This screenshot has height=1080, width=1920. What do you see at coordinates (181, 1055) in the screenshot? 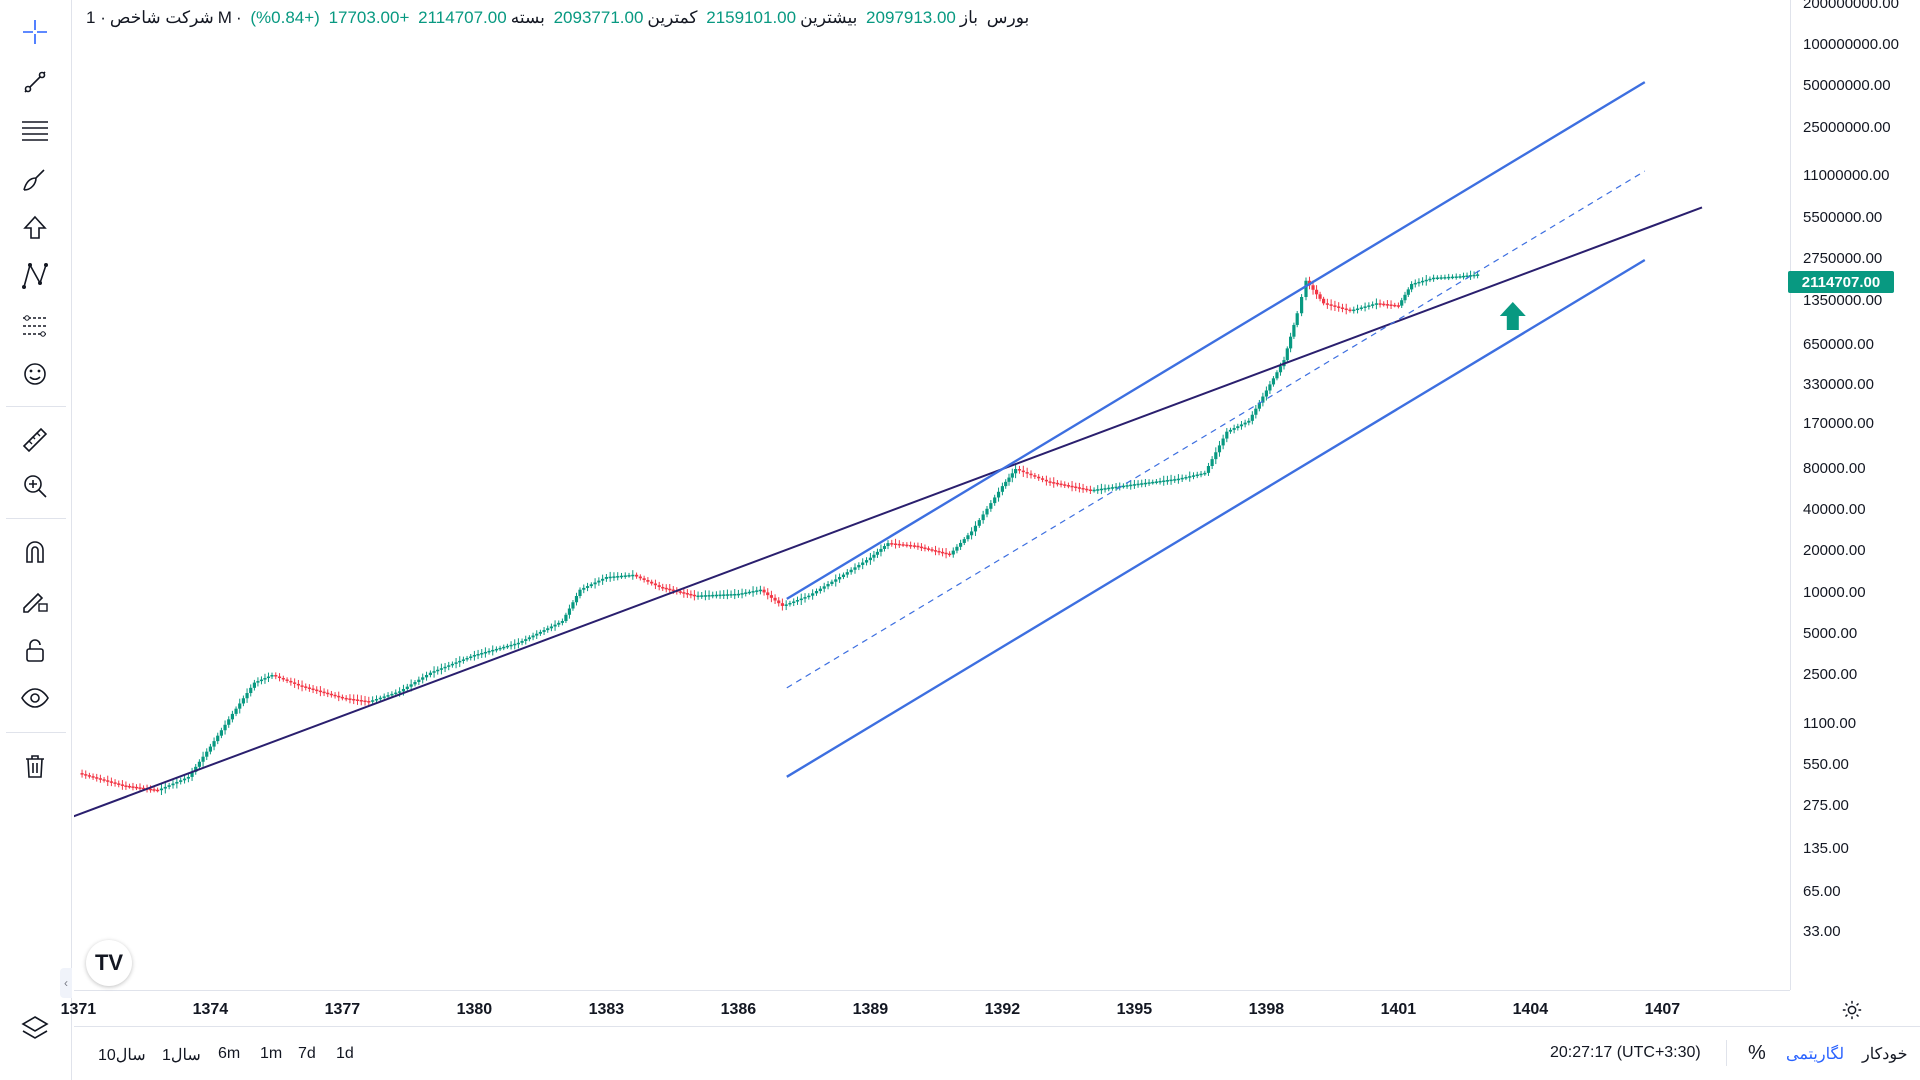
I see `range-1y-button: 1سال` at bounding box center [181, 1055].